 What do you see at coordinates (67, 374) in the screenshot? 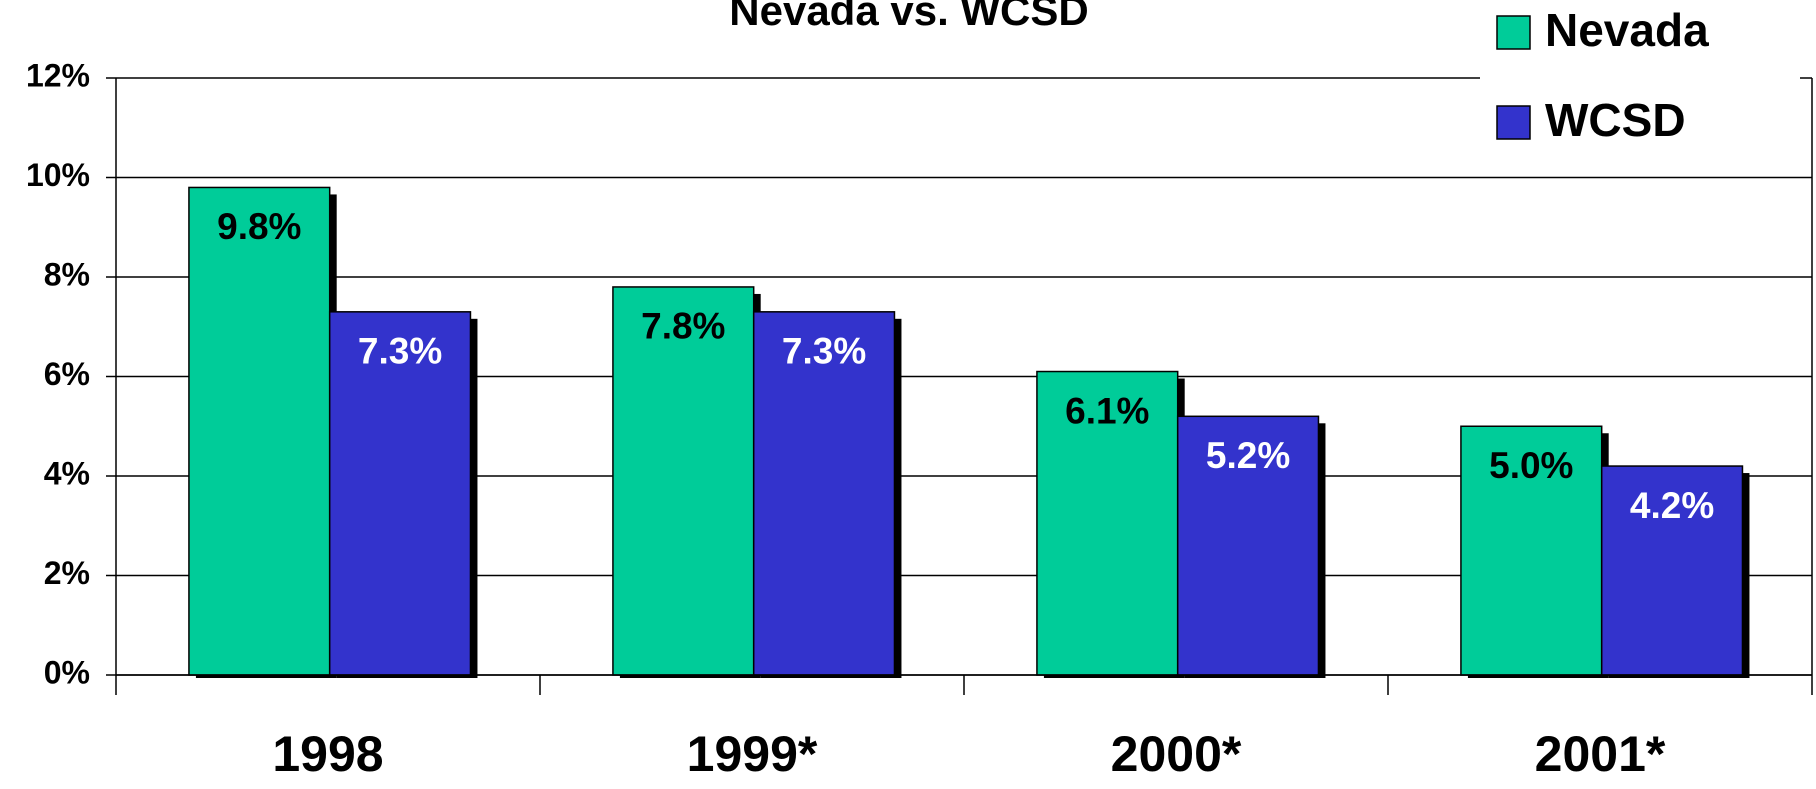
I see `y-tick-label: 6%` at bounding box center [67, 374].